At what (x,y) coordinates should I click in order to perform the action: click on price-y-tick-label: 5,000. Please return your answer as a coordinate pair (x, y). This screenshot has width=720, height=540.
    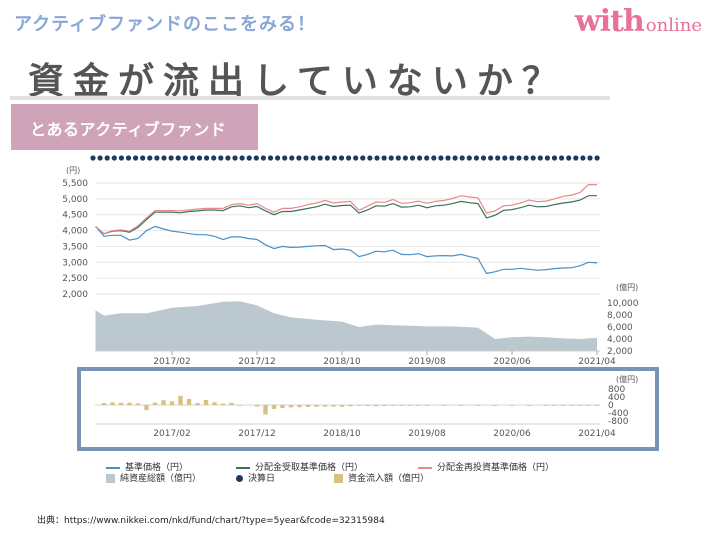
    Looking at the image, I should click on (75, 200).